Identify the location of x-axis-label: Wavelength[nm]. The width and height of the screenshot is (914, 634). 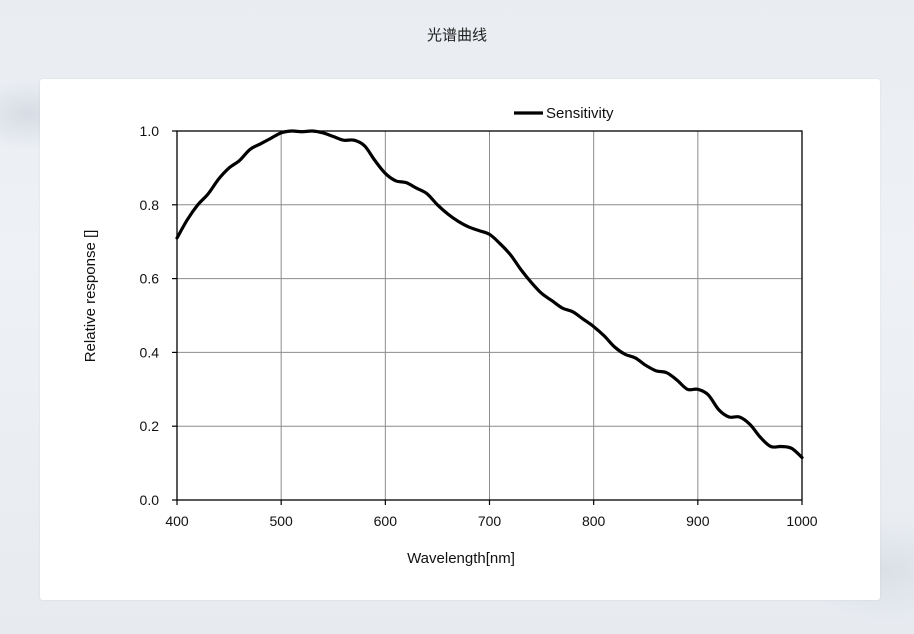
(461, 558).